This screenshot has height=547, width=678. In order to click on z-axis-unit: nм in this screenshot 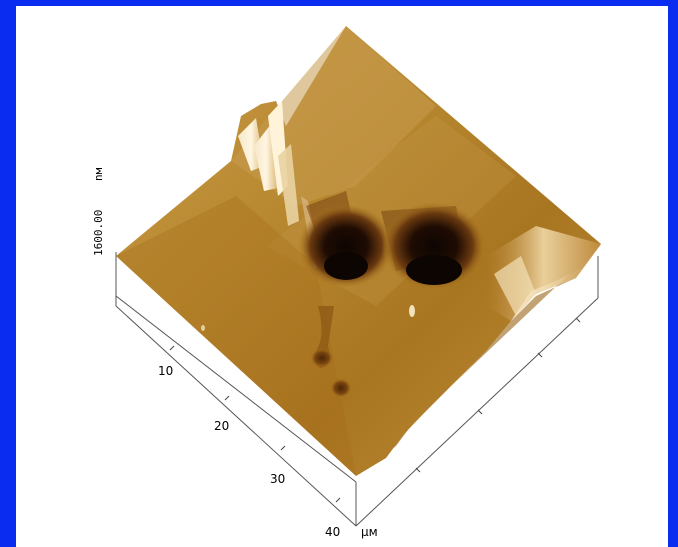, I will do `click(98, 174)`.